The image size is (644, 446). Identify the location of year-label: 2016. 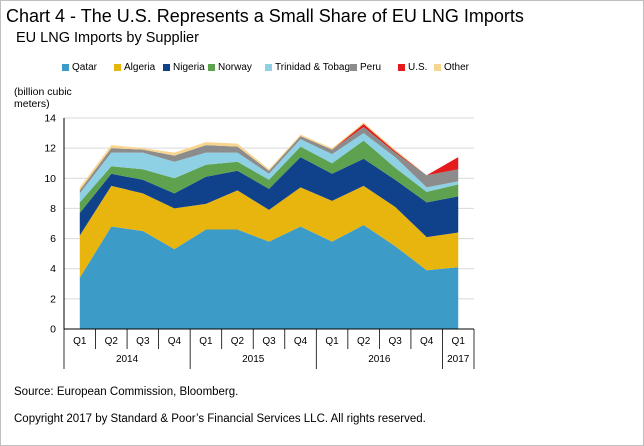
(379, 359).